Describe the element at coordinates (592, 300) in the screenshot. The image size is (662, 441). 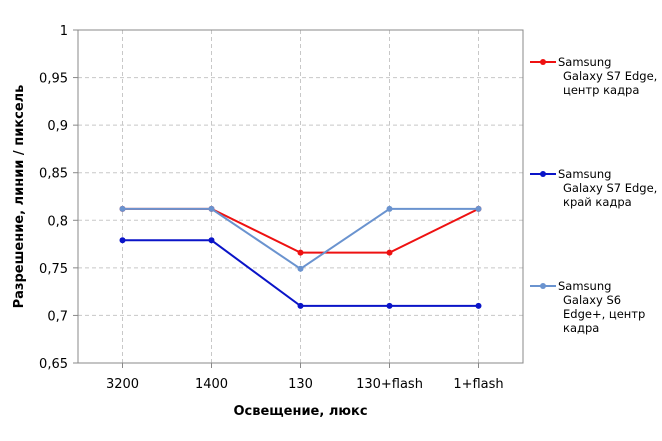
I see `legend-label: Galaxy S6` at that location.